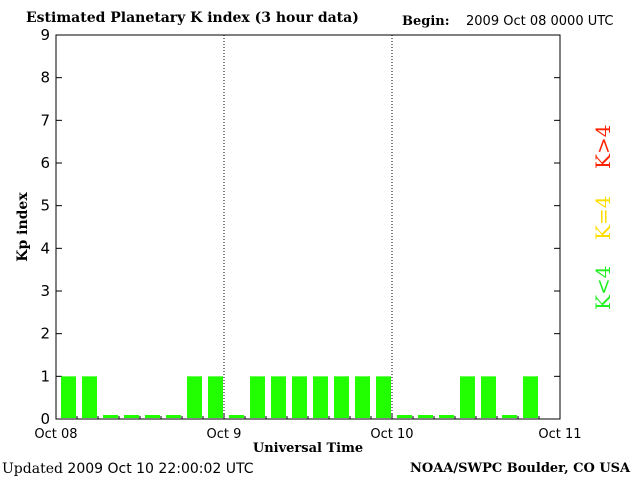 Image resolution: width=640 pixels, height=480 pixels. I want to click on data-source: NOAA/SWPC Boulder, CO USA, so click(520, 468).